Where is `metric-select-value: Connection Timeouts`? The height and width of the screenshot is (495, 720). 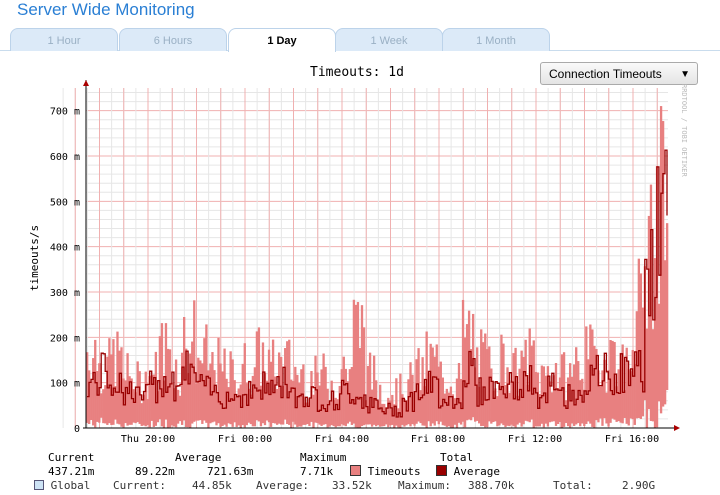 metric-select-value: Connection Timeouts is located at coordinates (605, 74).